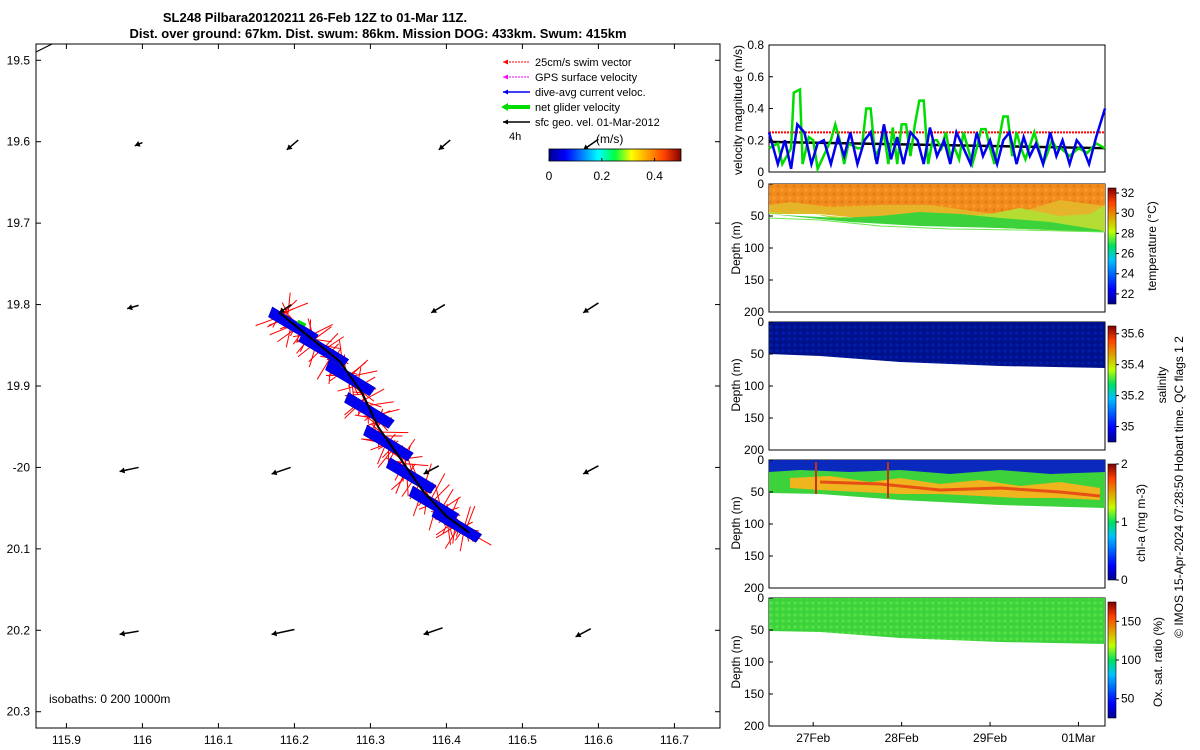 Image resolution: width=1200 pixels, height=750 pixels. I want to click on map-x-tick-label: 116.1, so click(218, 740).